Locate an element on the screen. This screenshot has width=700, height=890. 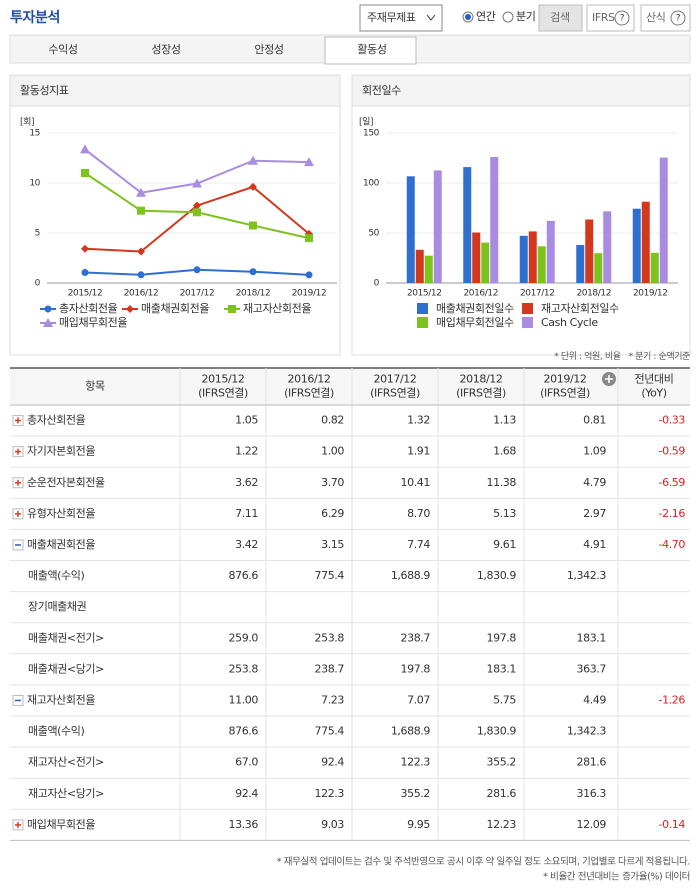
tab: 활동성 is located at coordinates (372, 49).